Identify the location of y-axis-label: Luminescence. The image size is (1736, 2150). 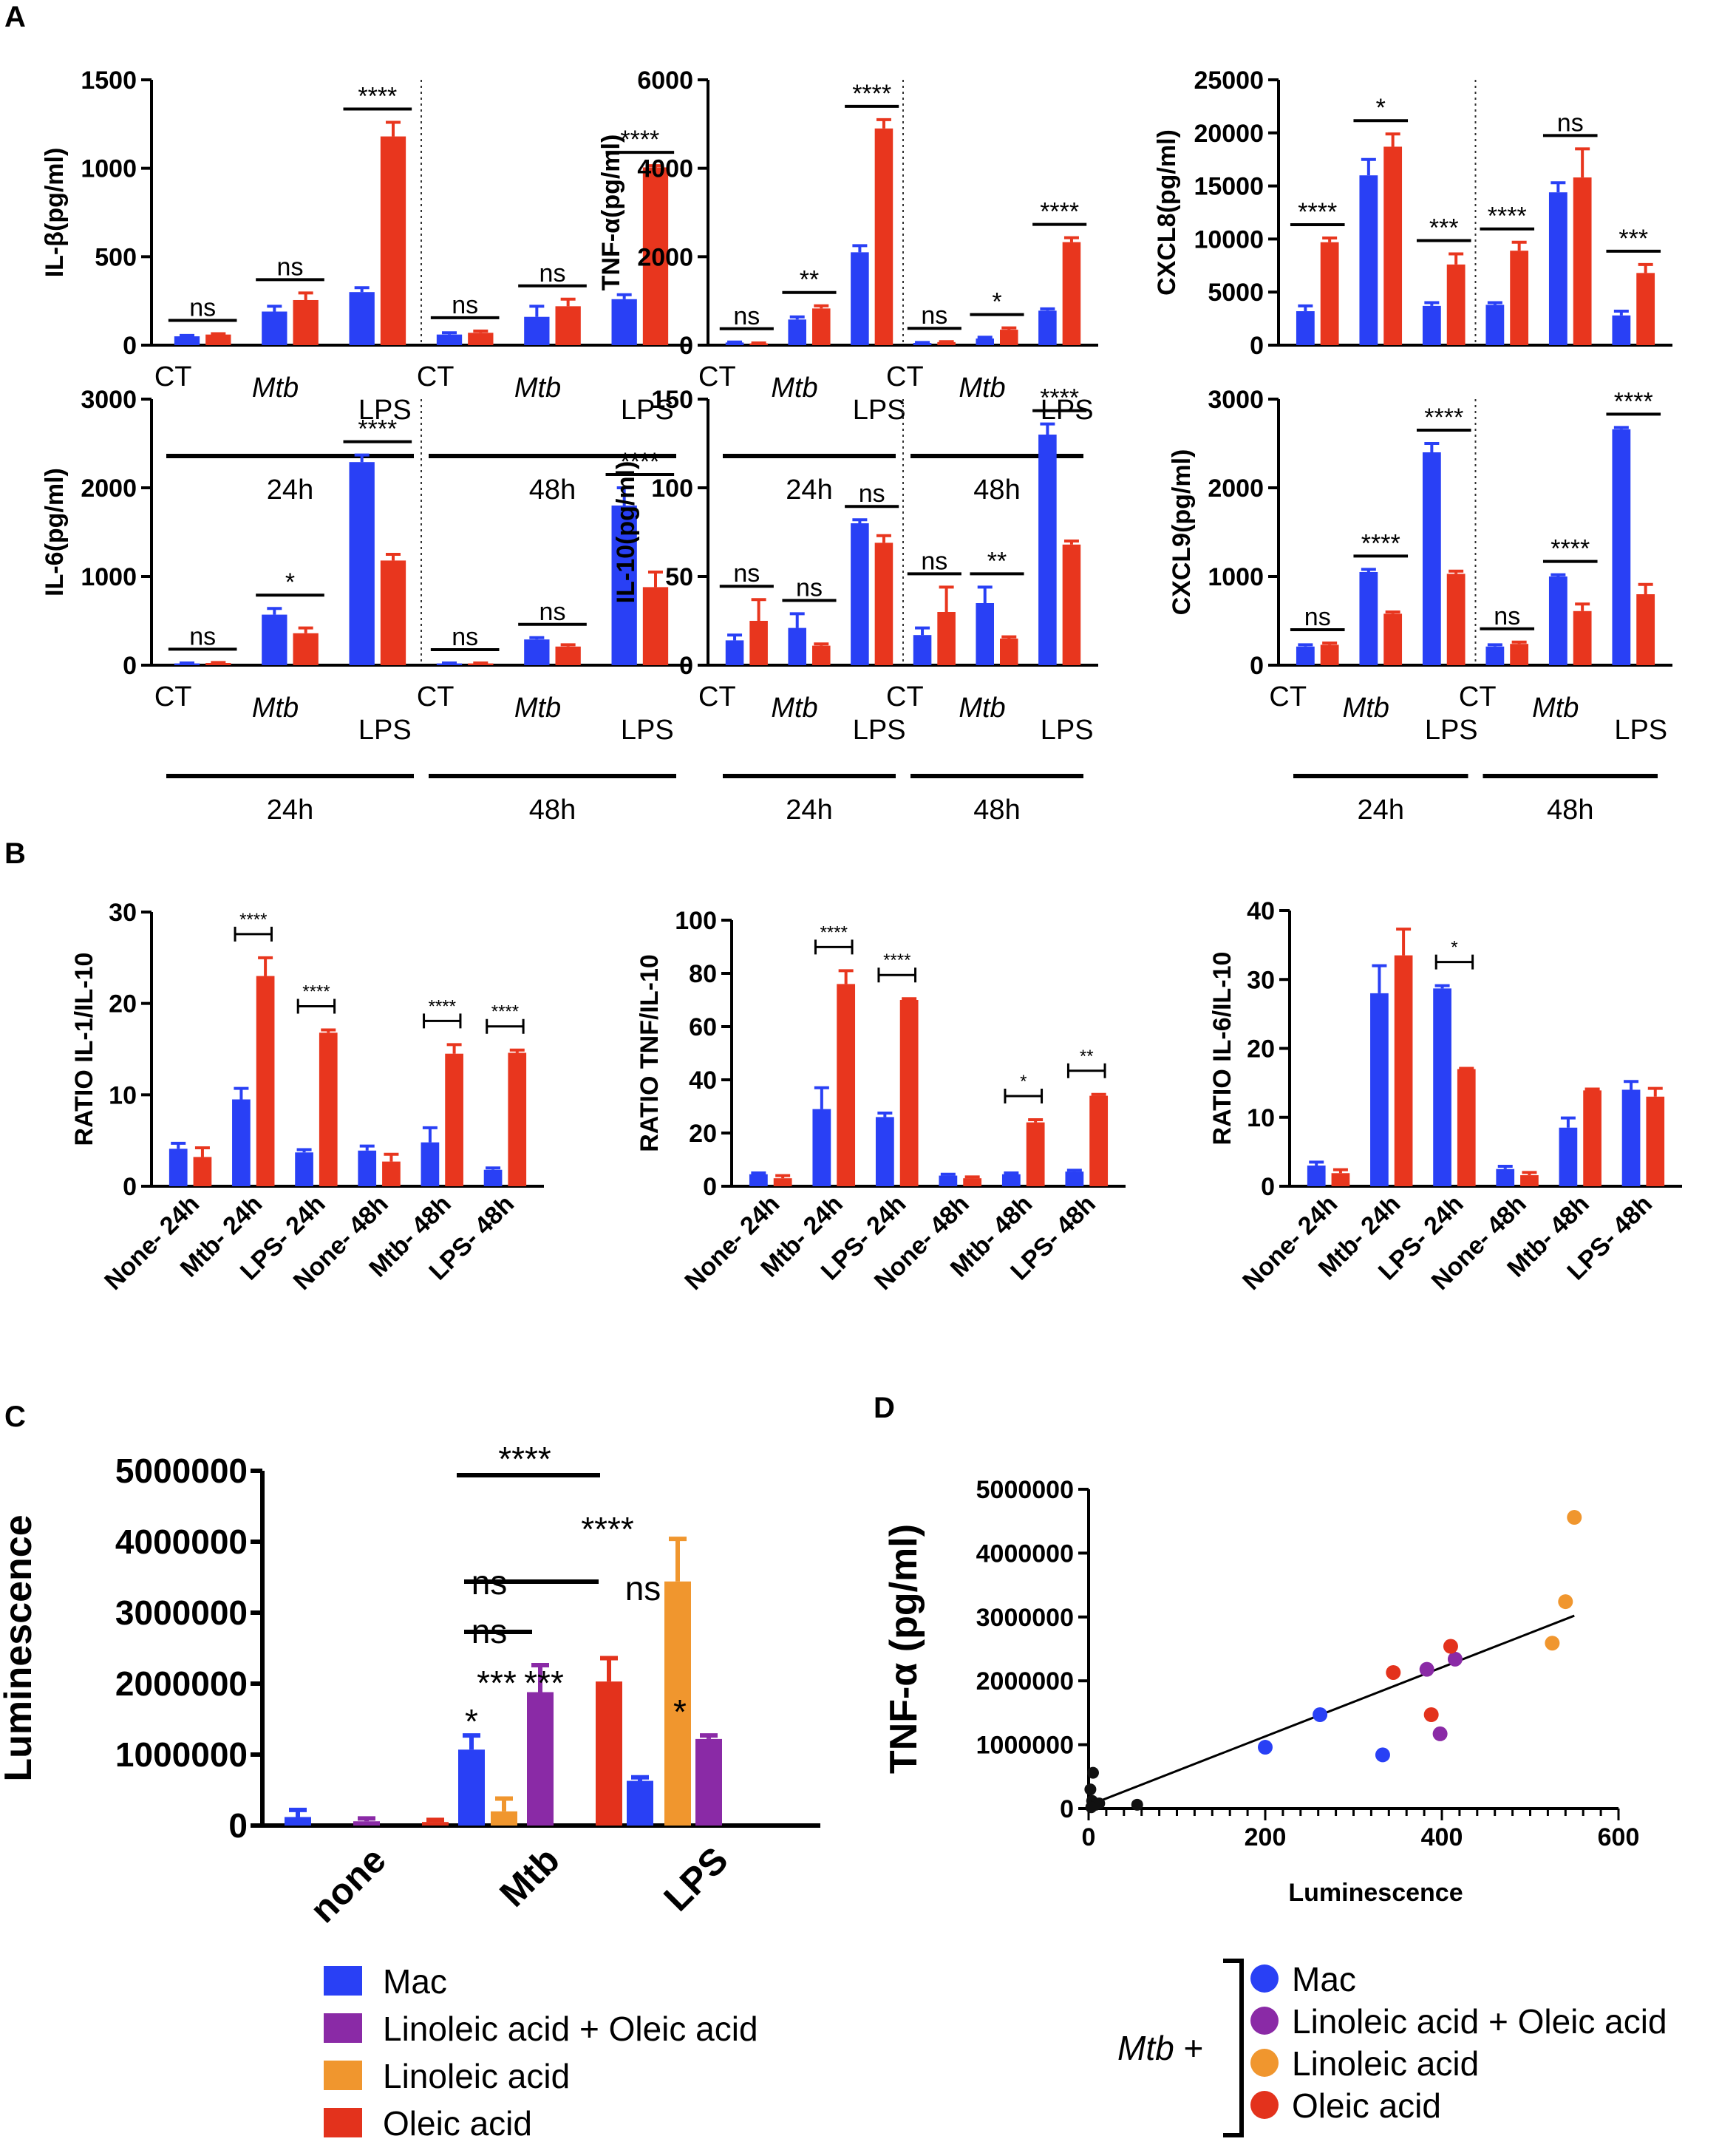
(20, 1647).